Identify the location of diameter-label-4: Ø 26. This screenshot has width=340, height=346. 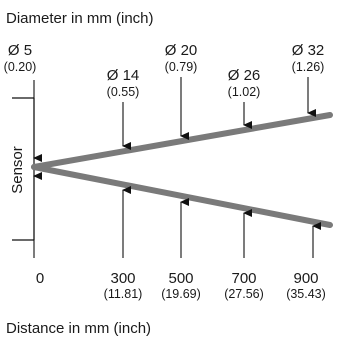
(244, 75).